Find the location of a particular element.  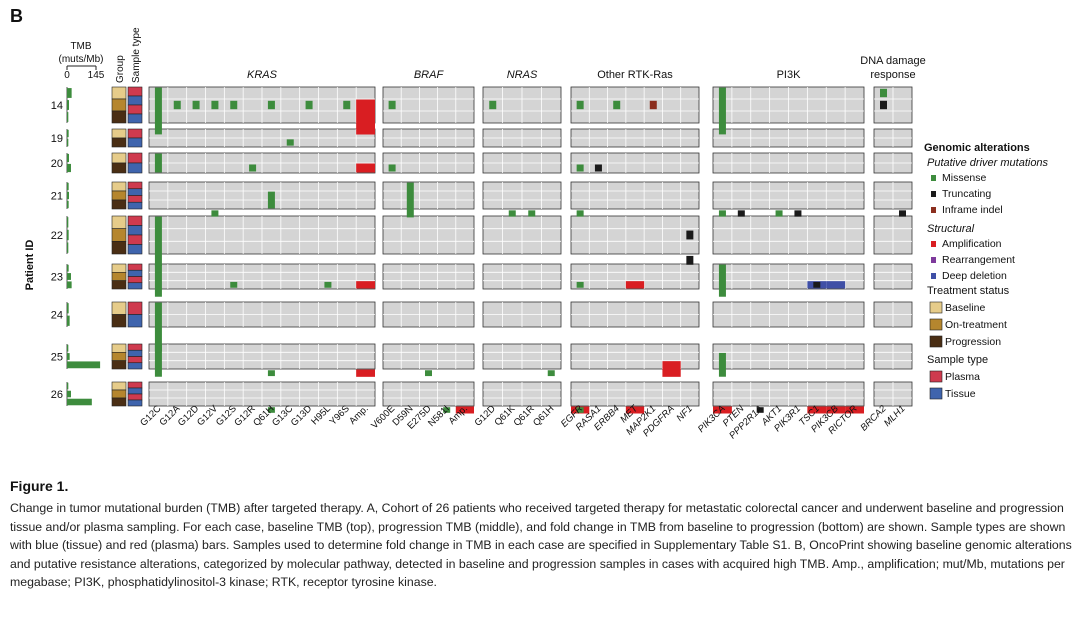

pathway-header-braf: BRAF is located at coordinates (429, 75).